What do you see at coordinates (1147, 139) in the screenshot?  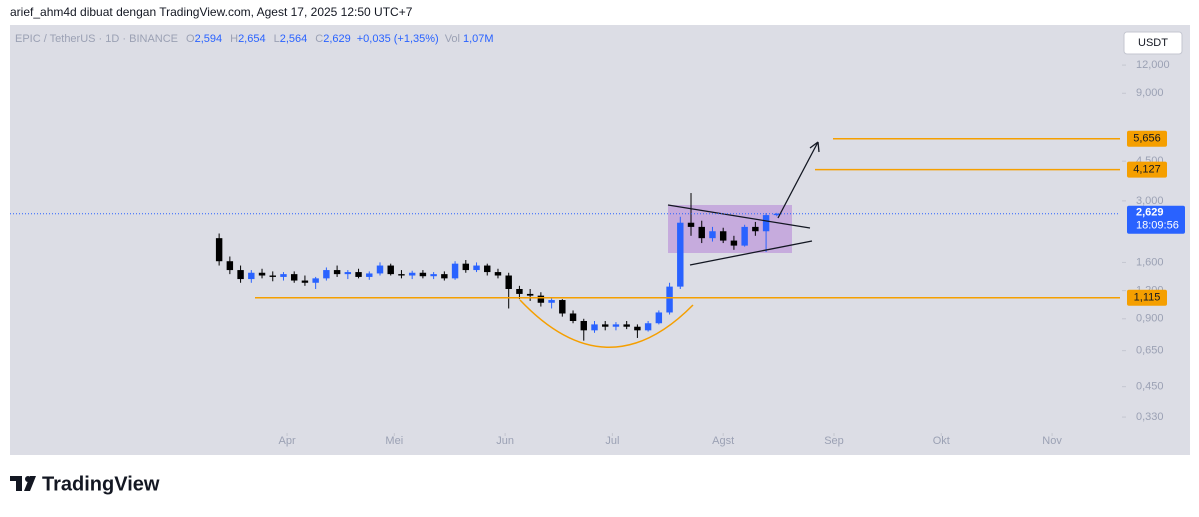 I see `price-tag-label: 5,656` at bounding box center [1147, 139].